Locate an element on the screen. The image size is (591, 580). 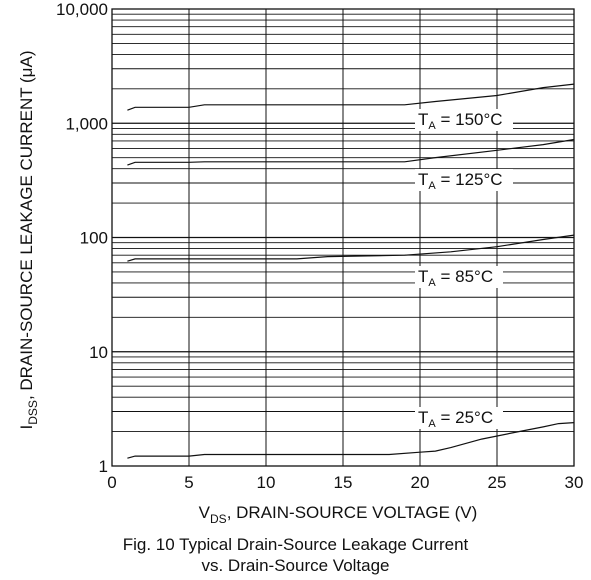
series-labels: TA = 150°C TA = 125°C TA = 85°C TA = 25°C is located at coordinates (464, 269).